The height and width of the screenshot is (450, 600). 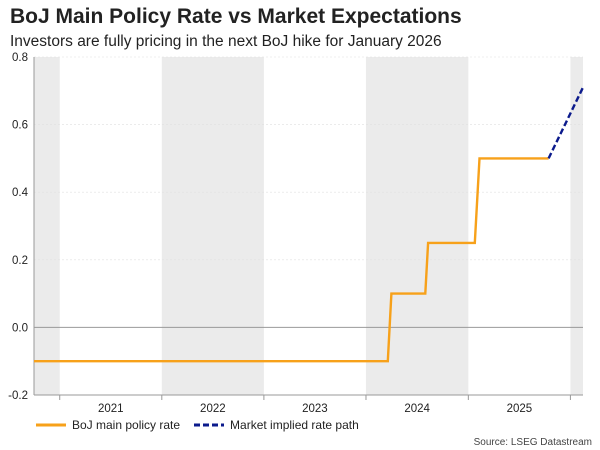 What do you see at coordinates (20, 328) in the screenshot?
I see `y-tick-label: 0.0` at bounding box center [20, 328].